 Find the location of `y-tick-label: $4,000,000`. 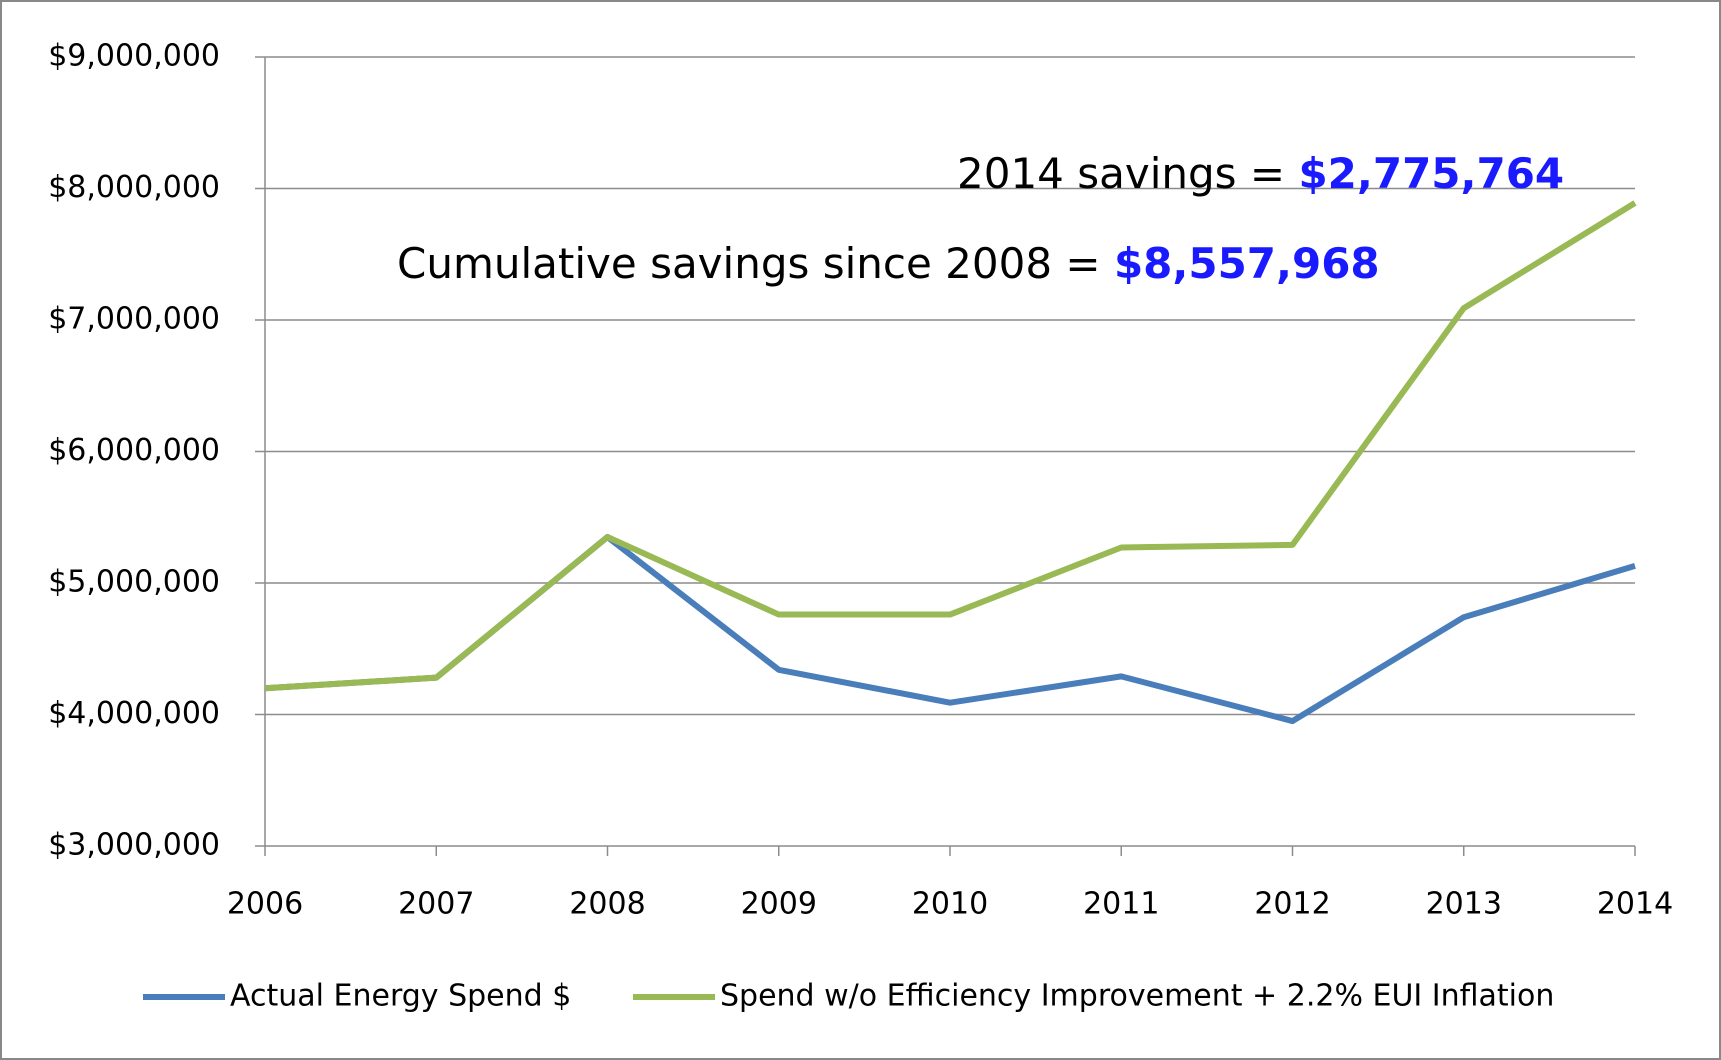

y-tick-label: $4,000,000 is located at coordinates (134, 713).